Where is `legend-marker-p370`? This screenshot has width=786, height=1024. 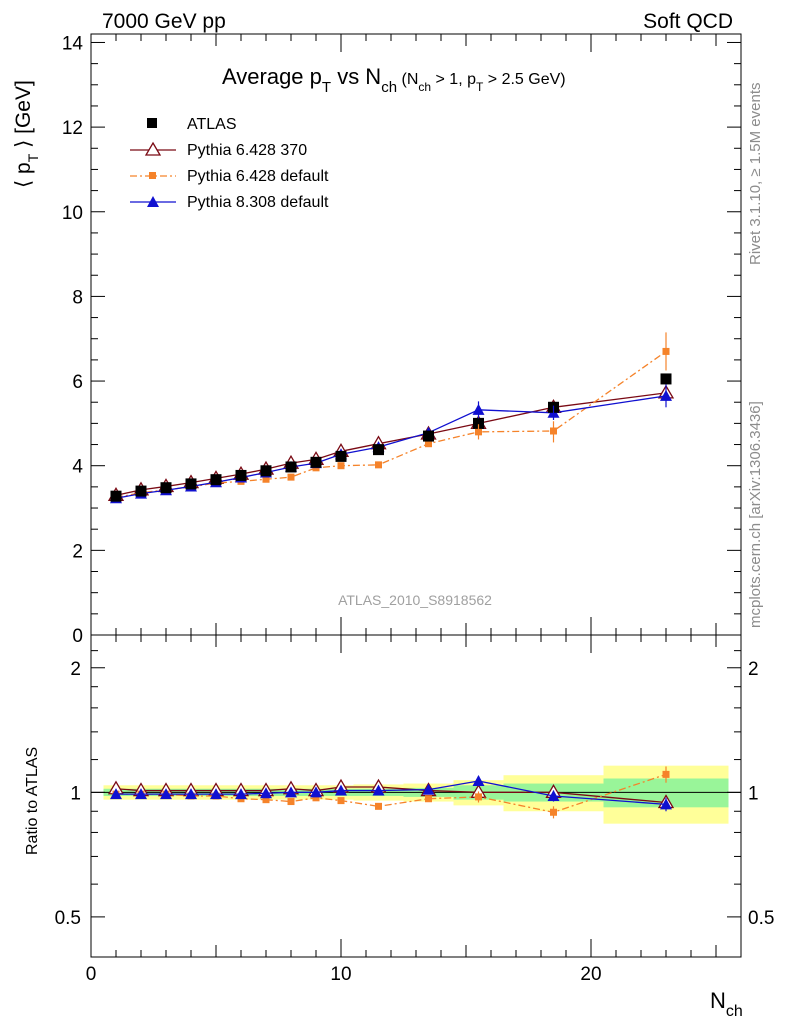
legend-marker-p370 is located at coordinates (153, 148).